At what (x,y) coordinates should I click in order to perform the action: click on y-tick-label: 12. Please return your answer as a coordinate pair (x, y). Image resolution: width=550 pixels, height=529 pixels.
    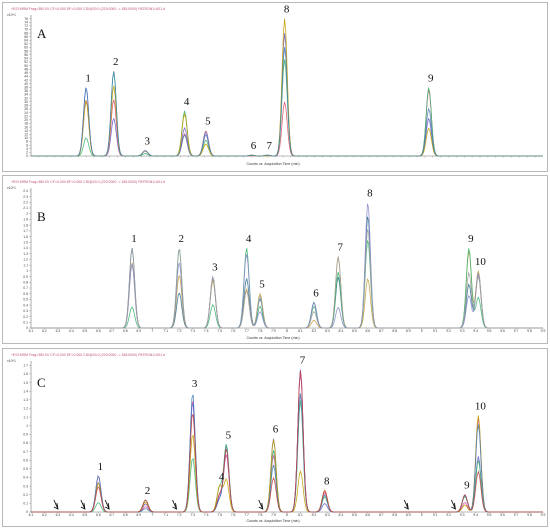
    Looking at the image, I should click on (26, 135).